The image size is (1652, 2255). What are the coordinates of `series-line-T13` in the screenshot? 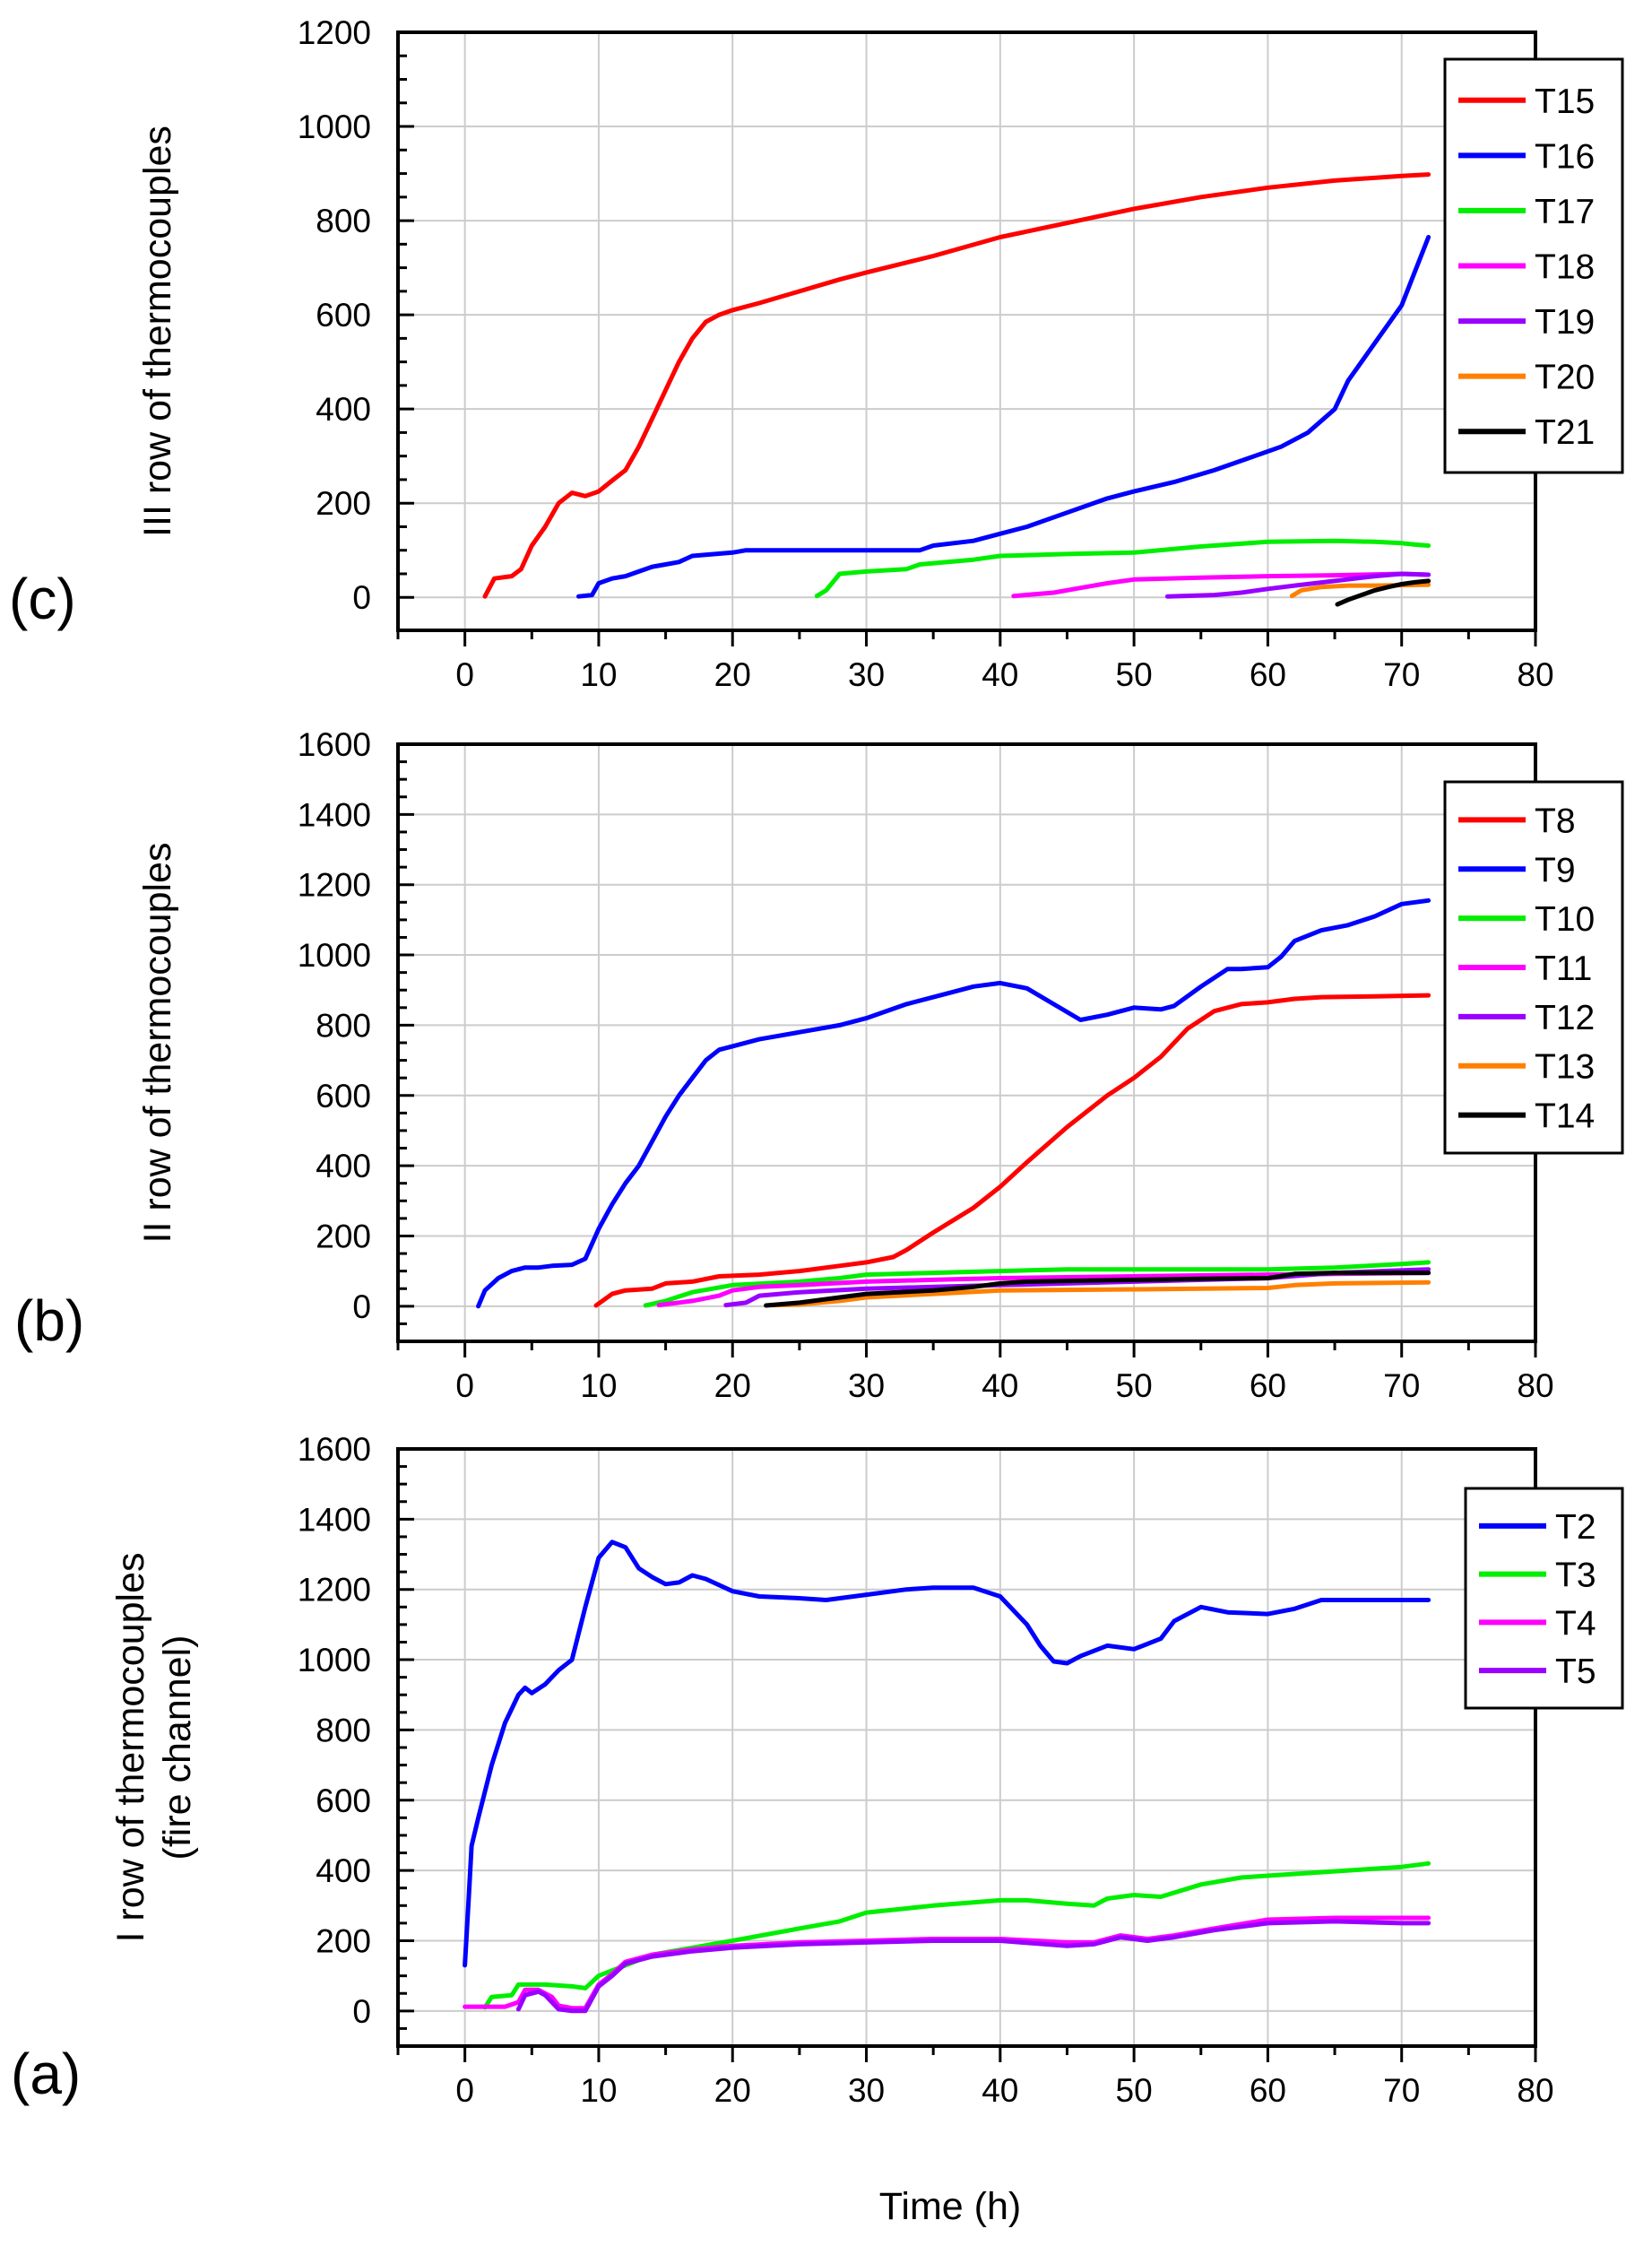 It's located at (1100, 1293).